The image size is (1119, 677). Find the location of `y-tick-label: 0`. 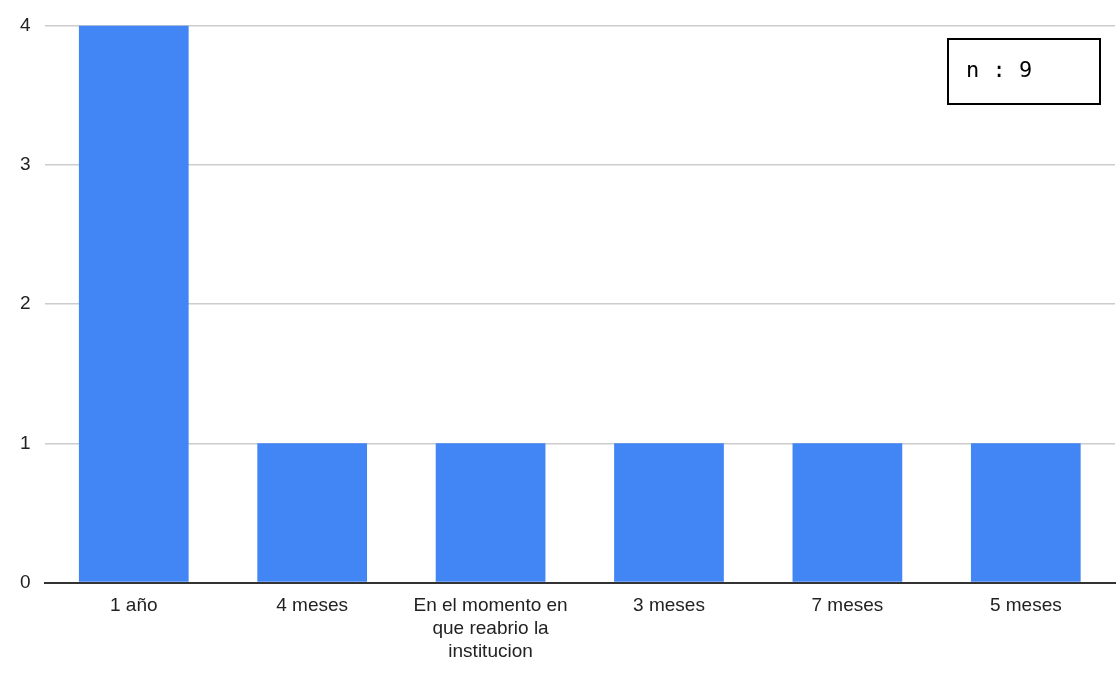

y-tick-label: 0 is located at coordinates (25, 581).